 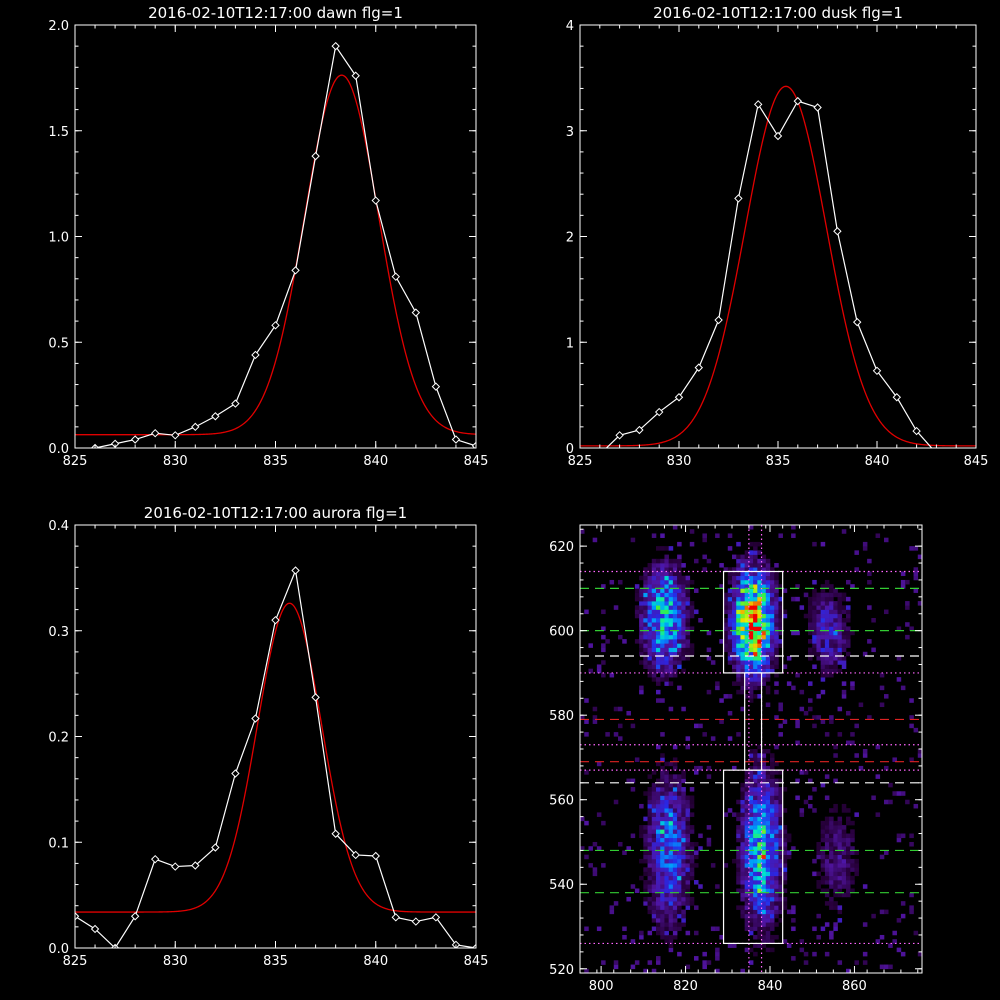 I want to click on y-tick-label: 0, so click(x=570, y=449).